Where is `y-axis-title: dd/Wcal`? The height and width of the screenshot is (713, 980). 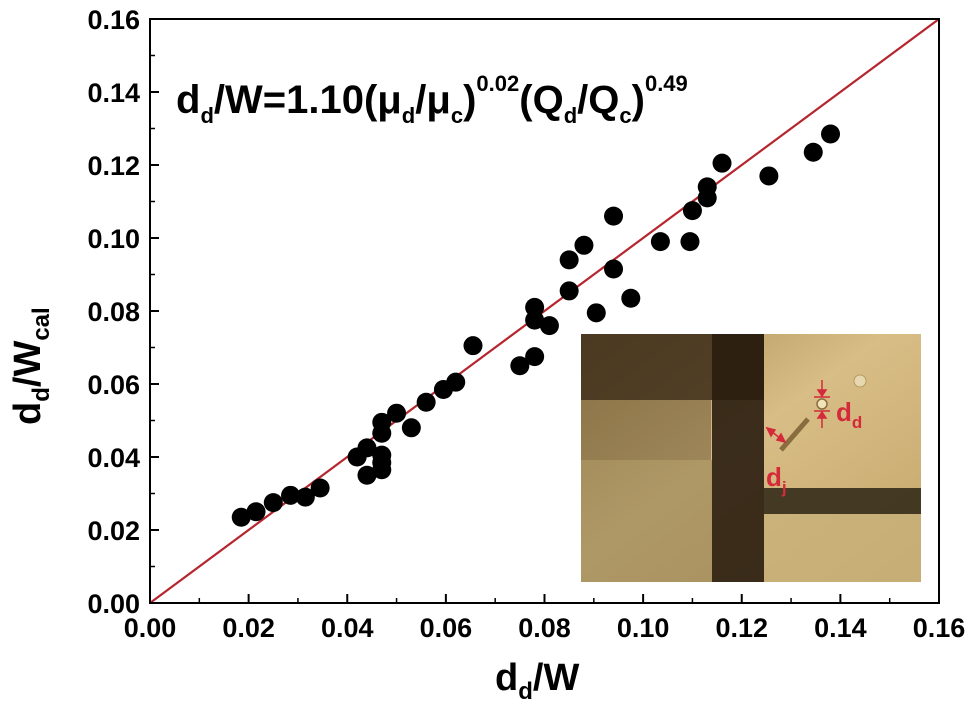
y-axis-title: dd/Wcal is located at coordinates (31, 366).